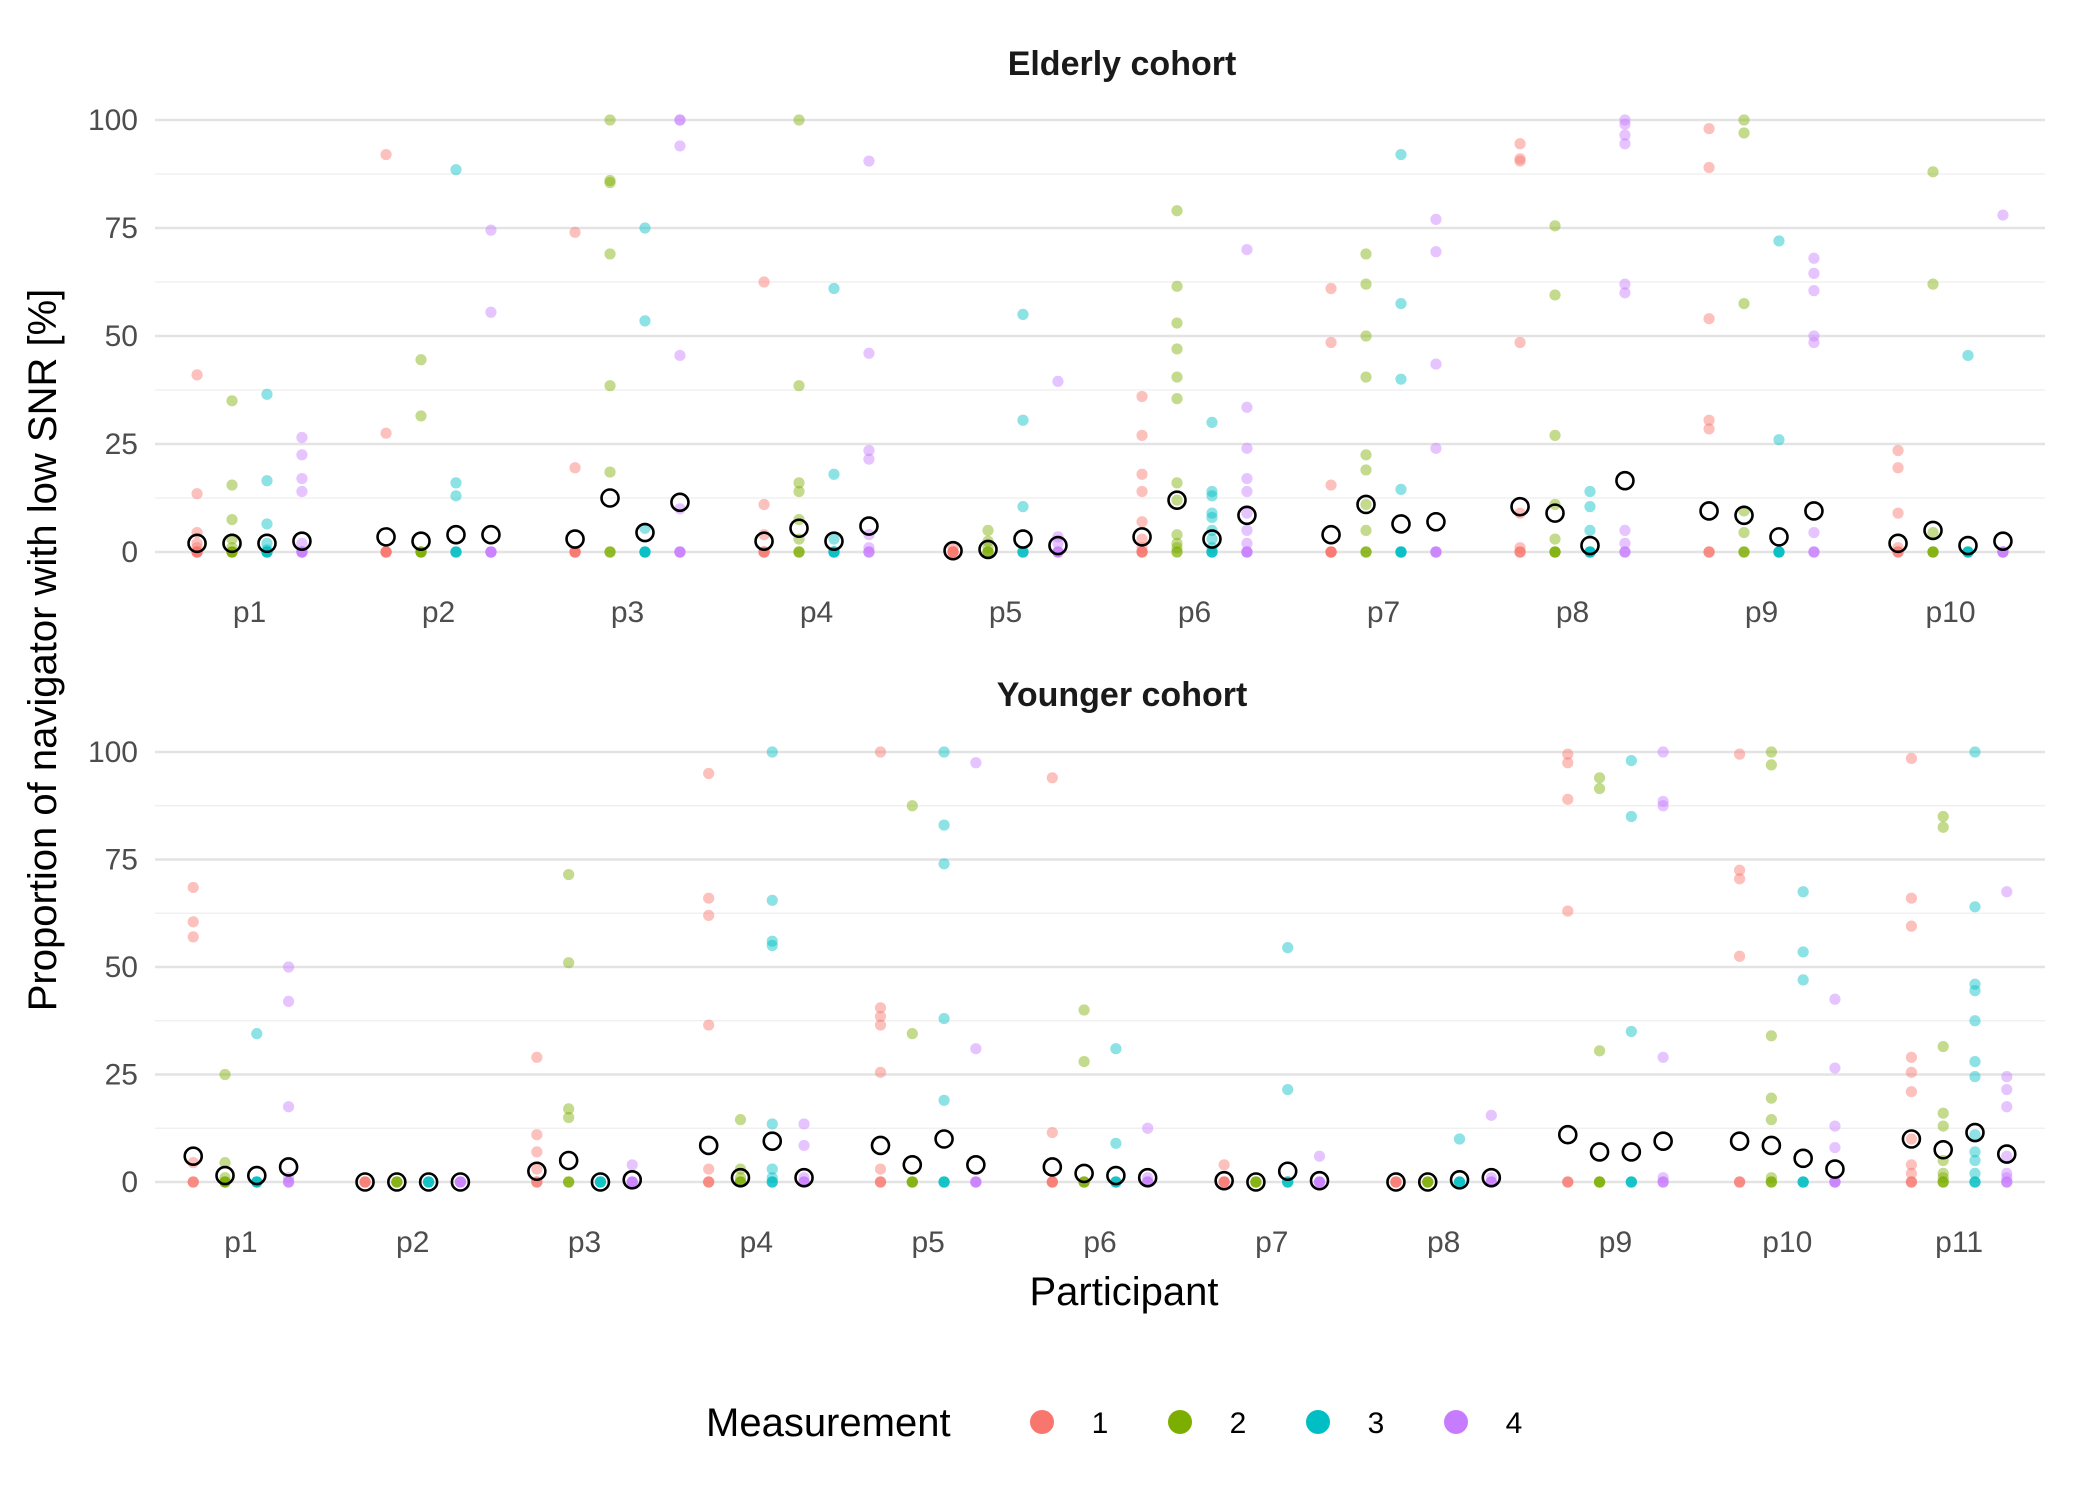  What do you see at coordinates (1383, 388) in the screenshot?
I see `participant-p7: p7` at bounding box center [1383, 388].